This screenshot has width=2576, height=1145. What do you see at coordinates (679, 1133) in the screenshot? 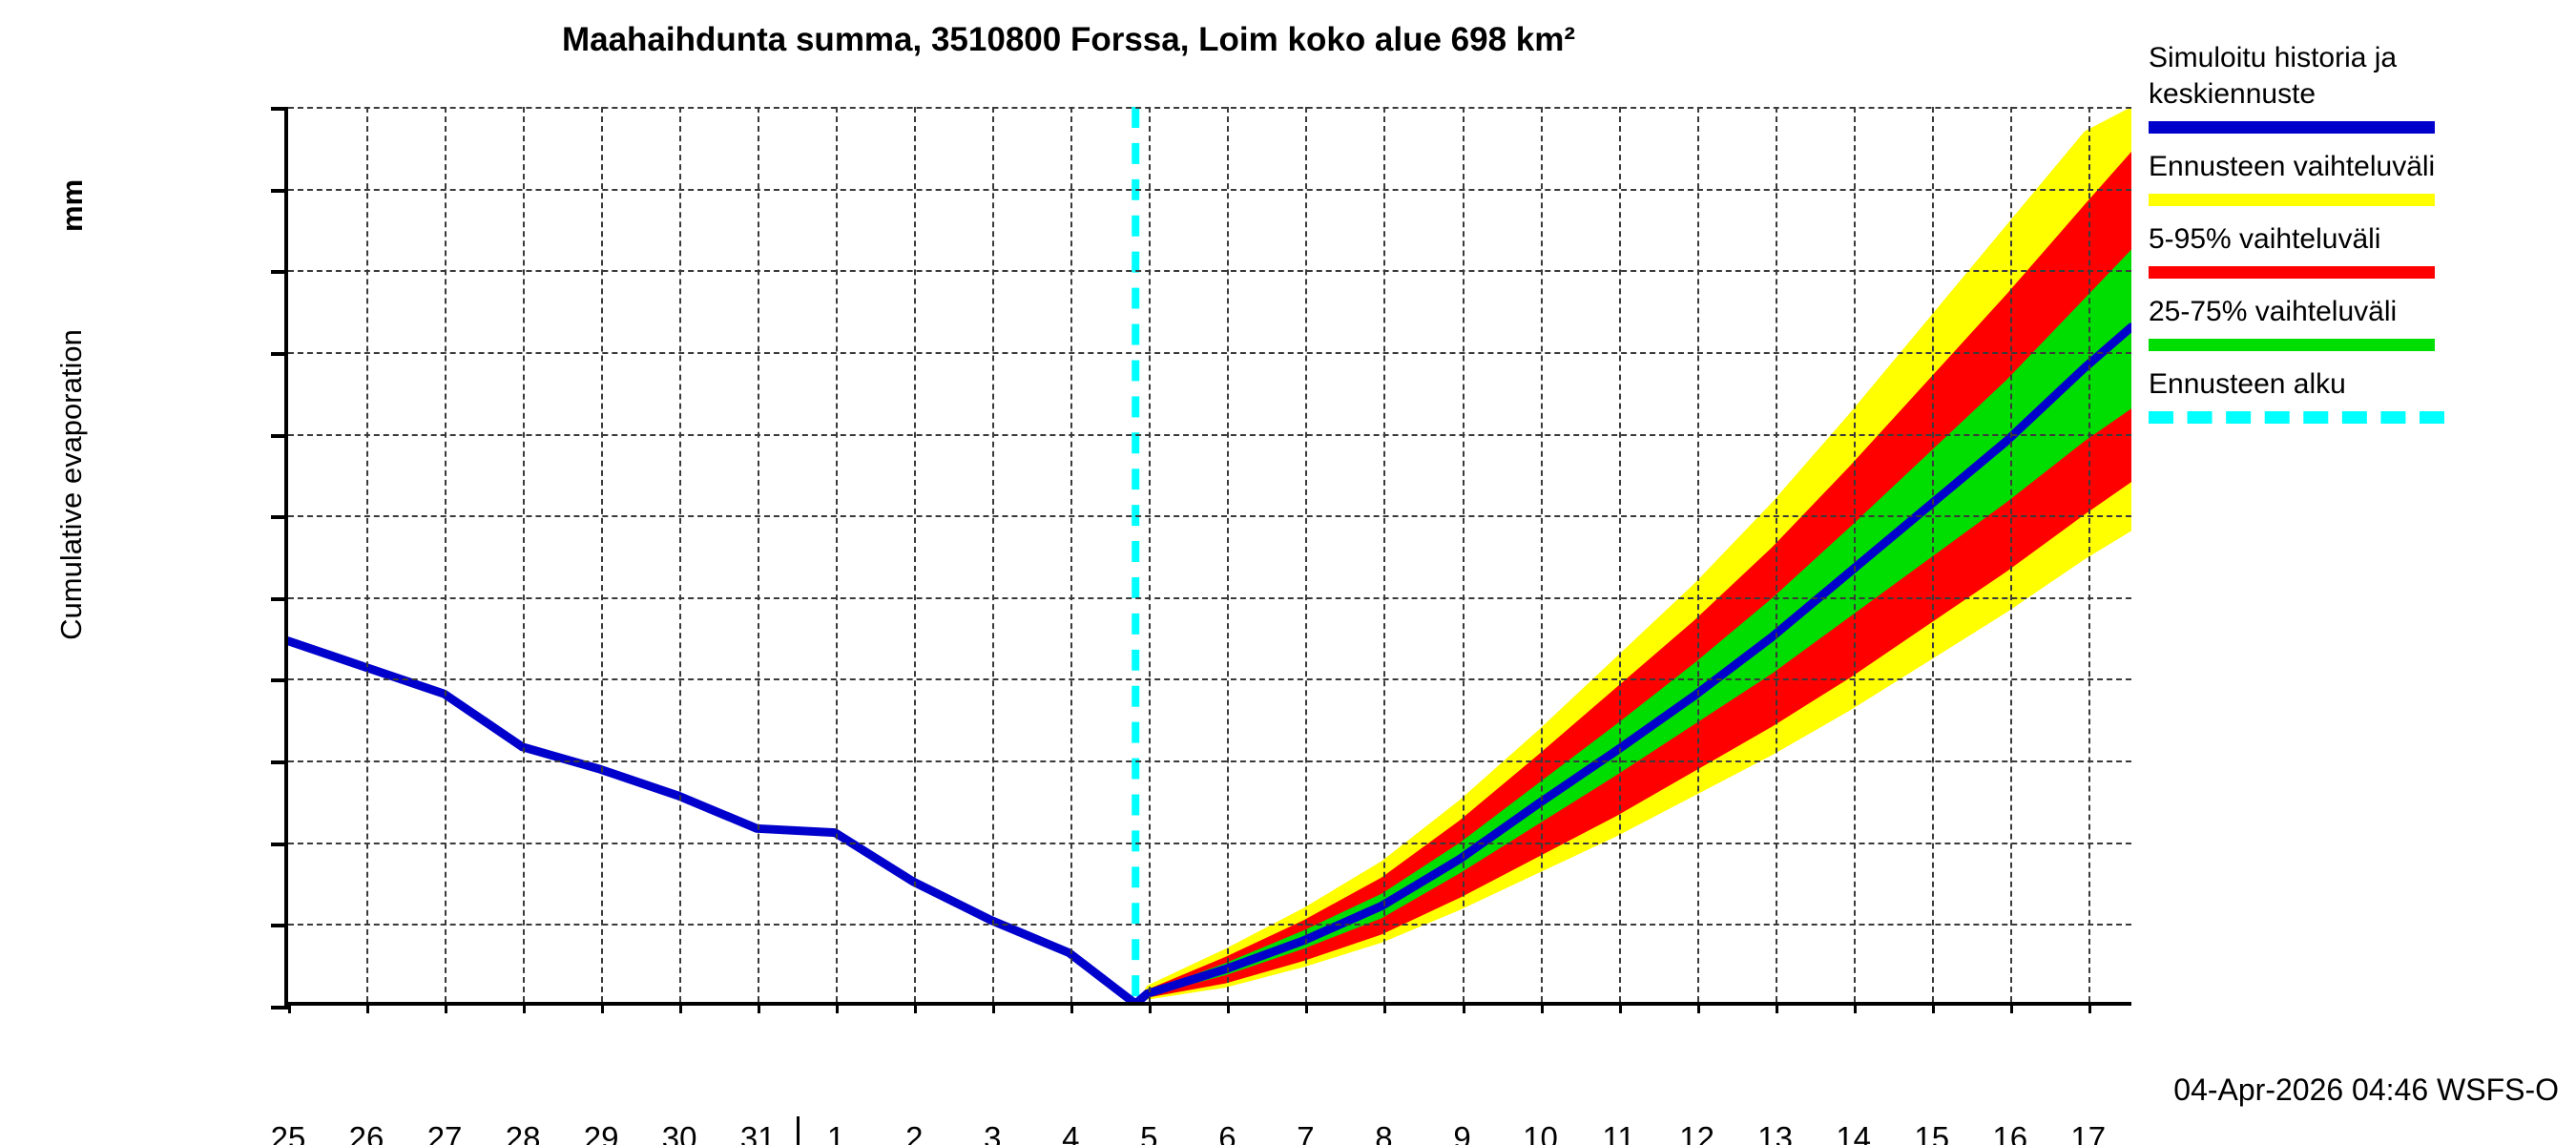
I see `x-tick-label: 30` at bounding box center [679, 1133].